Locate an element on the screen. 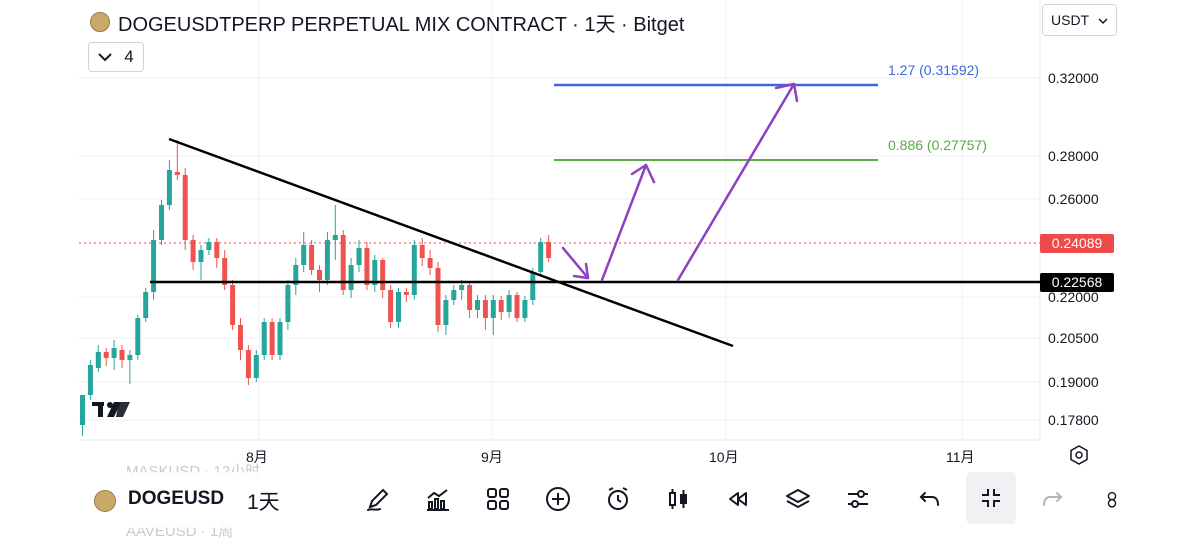 The image size is (1200, 553). fullscreen-exit-icon is located at coordinates (991, 498).